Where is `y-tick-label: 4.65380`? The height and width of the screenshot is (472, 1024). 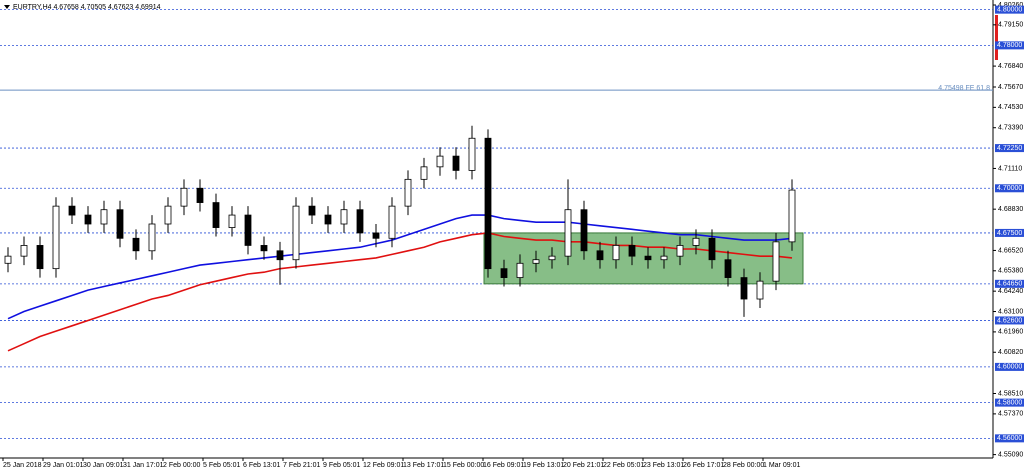
y-tick-label: 4.65380 is located at coordinates (1010, 271).